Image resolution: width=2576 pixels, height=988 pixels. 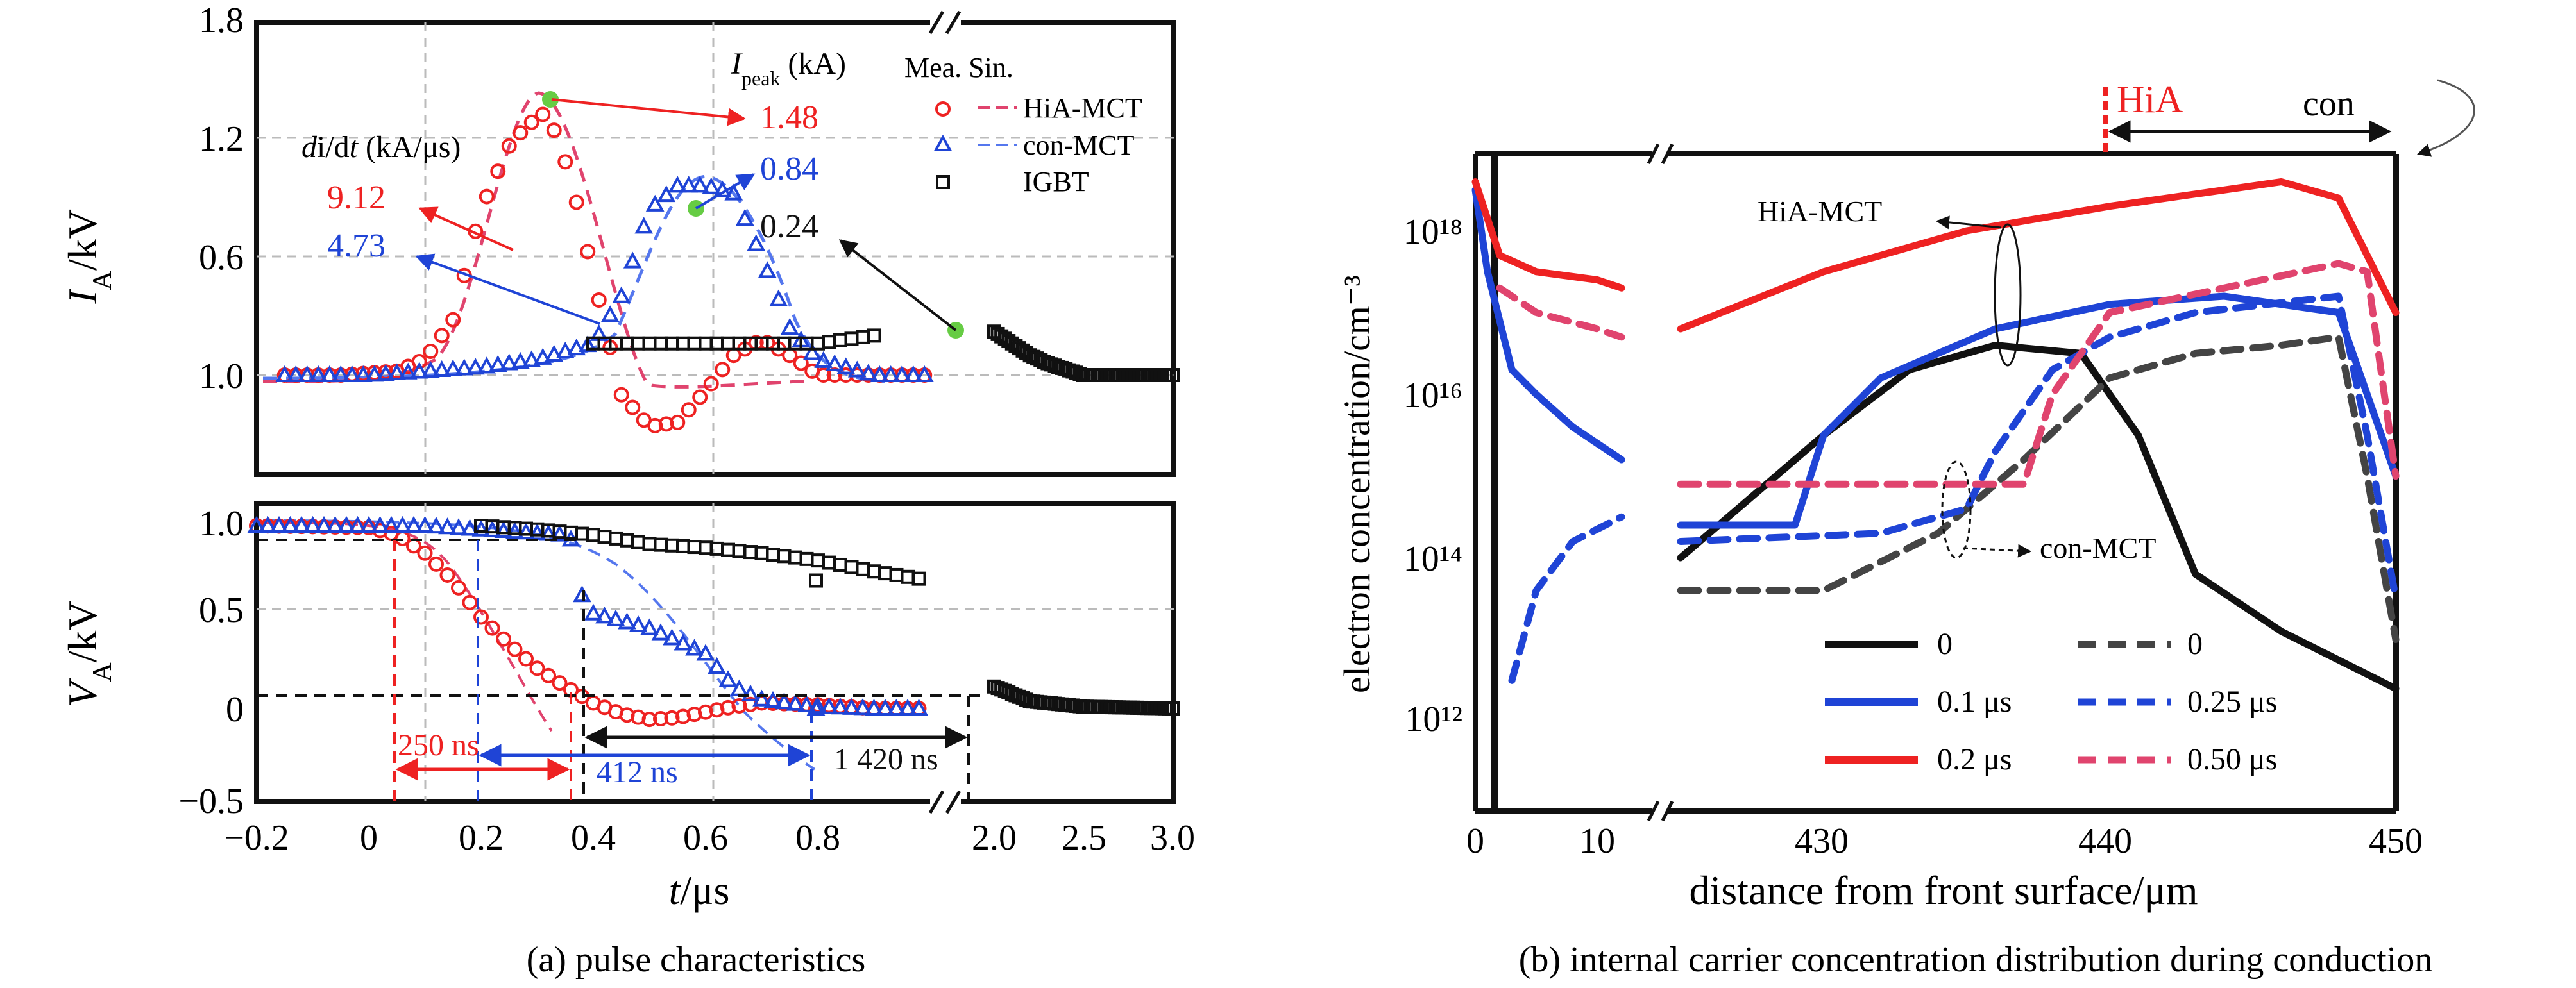 What do you see at coordinates (1566, 598) in the screenshot?
I see `curve-con-mct-0p25` at bounding box center [1566, 598].